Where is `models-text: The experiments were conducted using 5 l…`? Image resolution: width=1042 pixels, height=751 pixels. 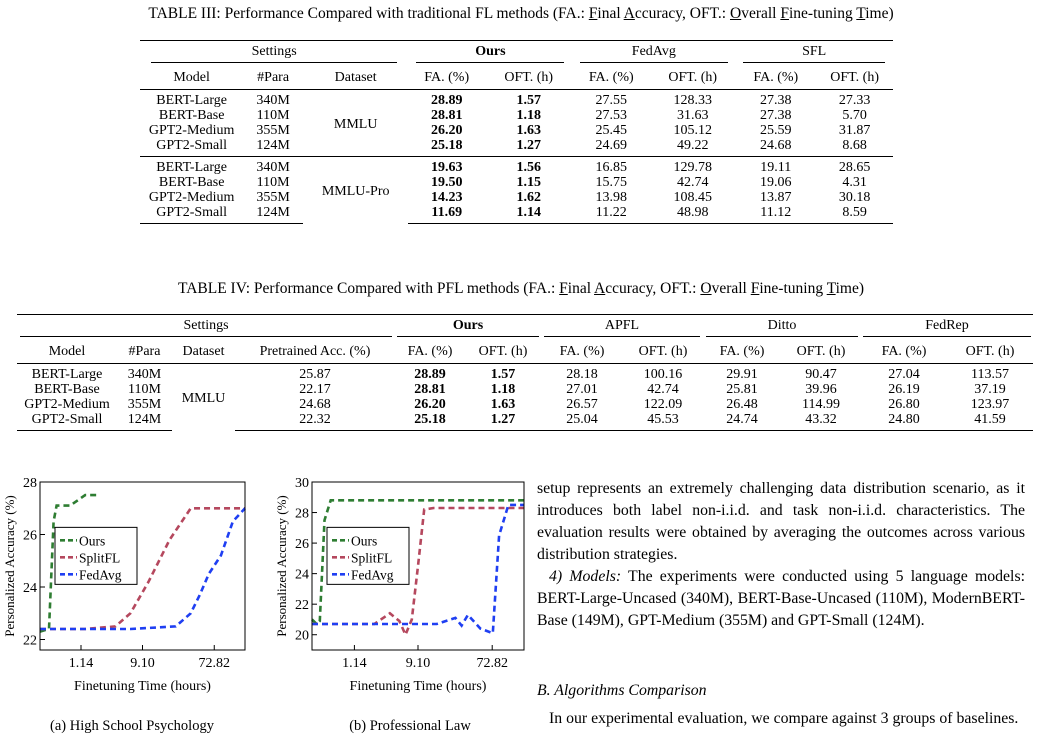
models-text: The experiments were conducted using 5 l… is located at coordinates (781, 598).